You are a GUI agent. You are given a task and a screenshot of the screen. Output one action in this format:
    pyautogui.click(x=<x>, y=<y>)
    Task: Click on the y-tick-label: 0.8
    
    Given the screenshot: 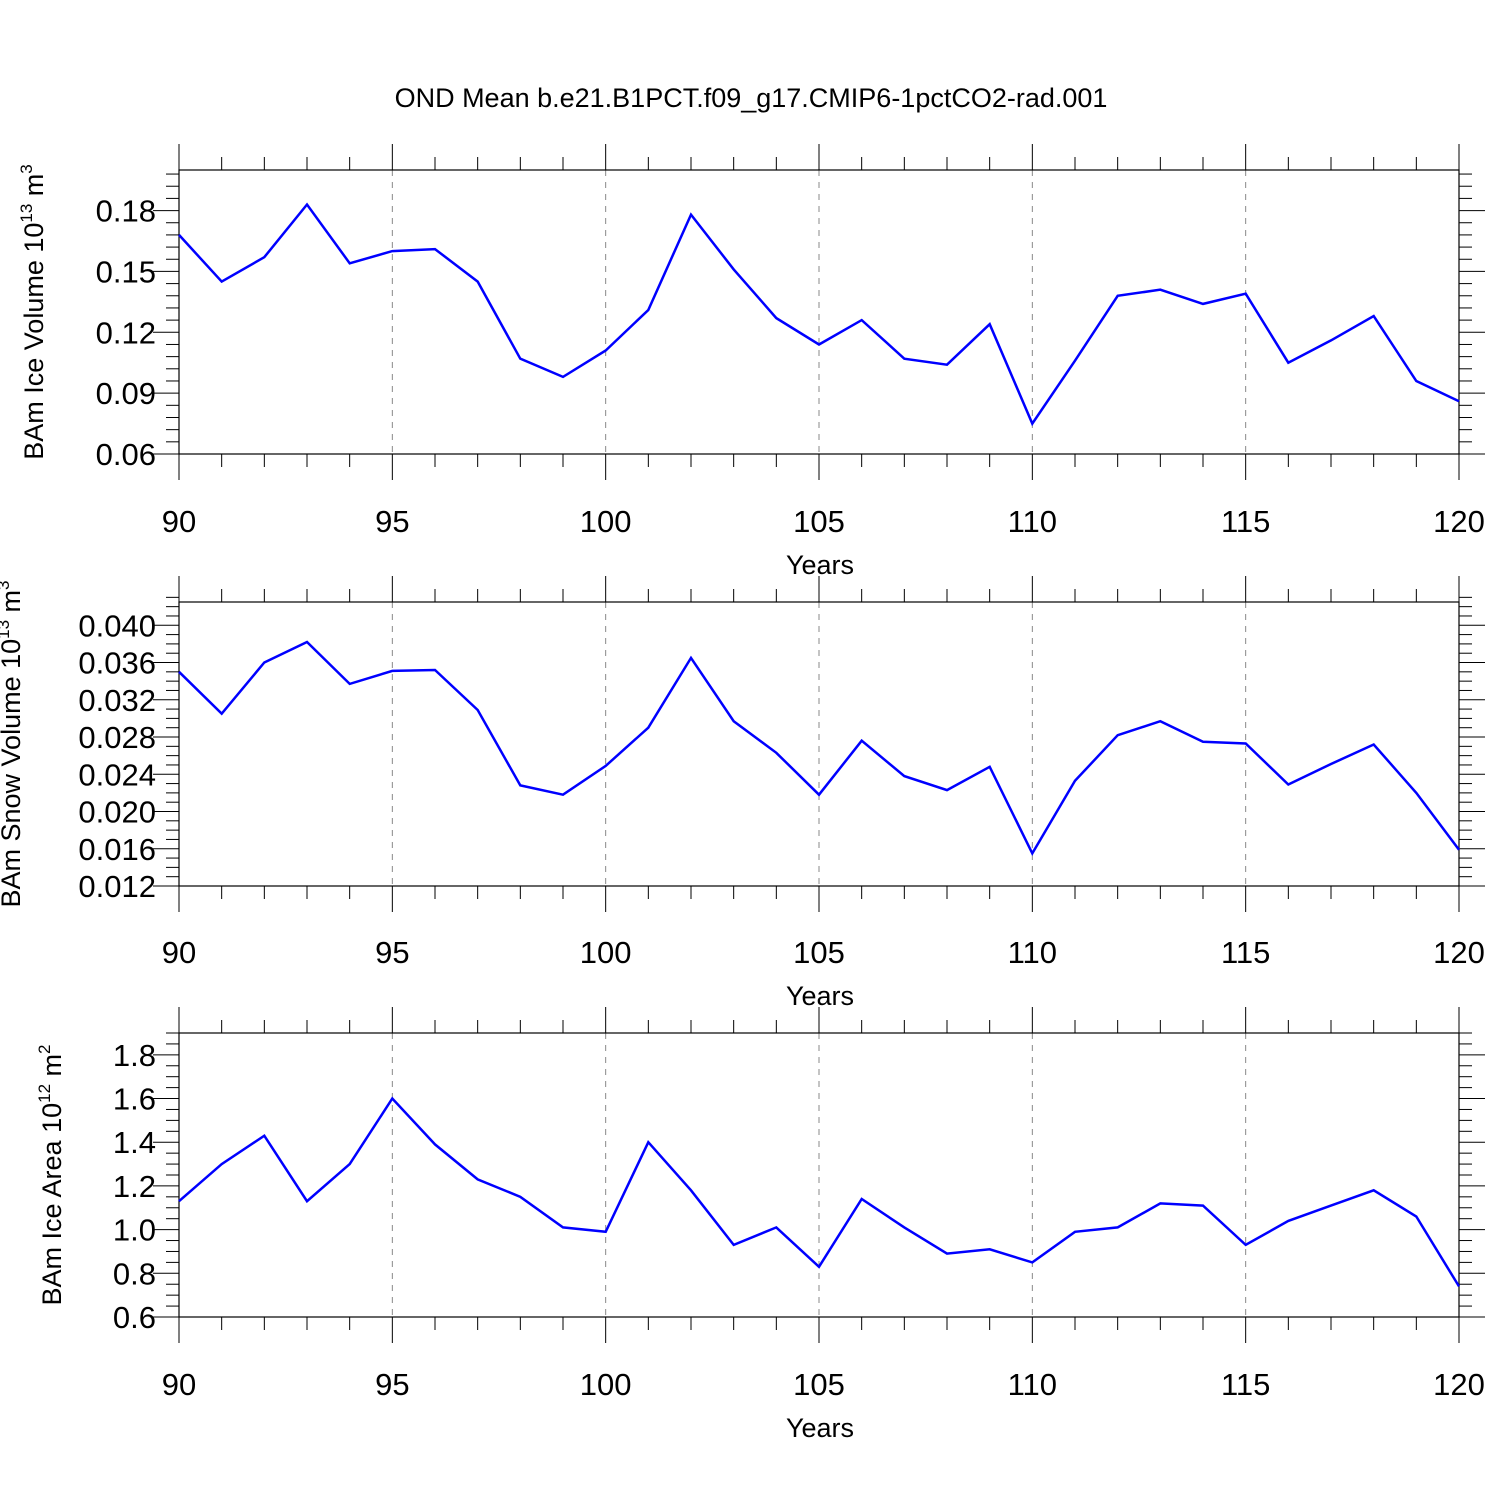 What is the action you would take?
    pyautogui.click(x=134, y=1273)
    